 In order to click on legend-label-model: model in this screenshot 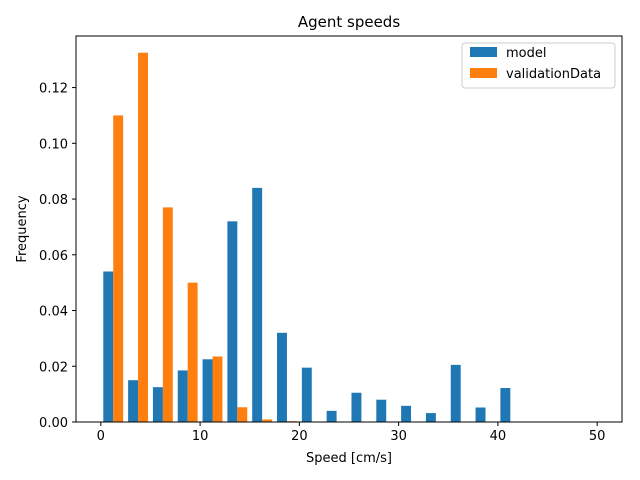, I will do `click(526, 53)`.